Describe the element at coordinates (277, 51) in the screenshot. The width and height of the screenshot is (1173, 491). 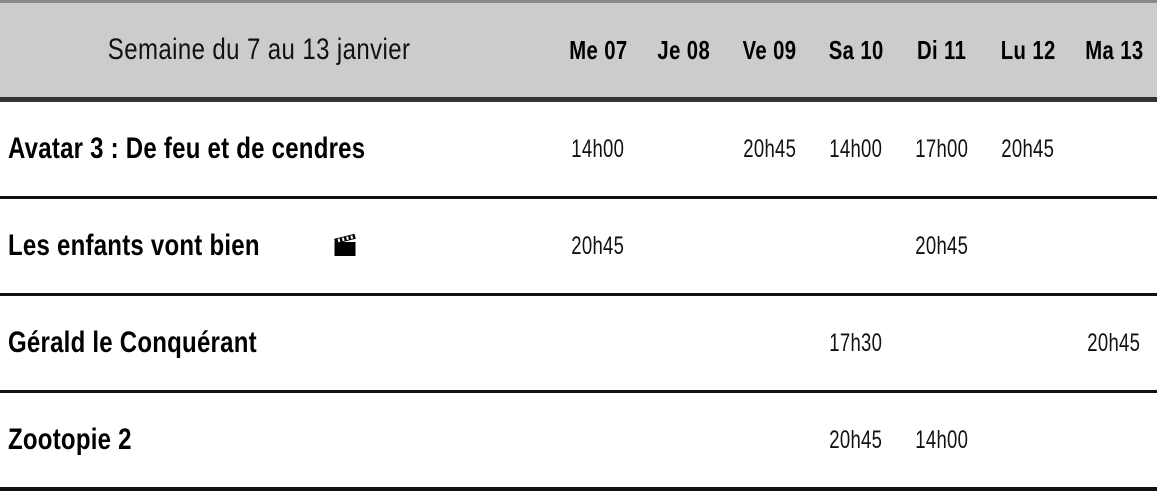
I see `week-title: Semaine du 7 au 13 janvier` at that location.